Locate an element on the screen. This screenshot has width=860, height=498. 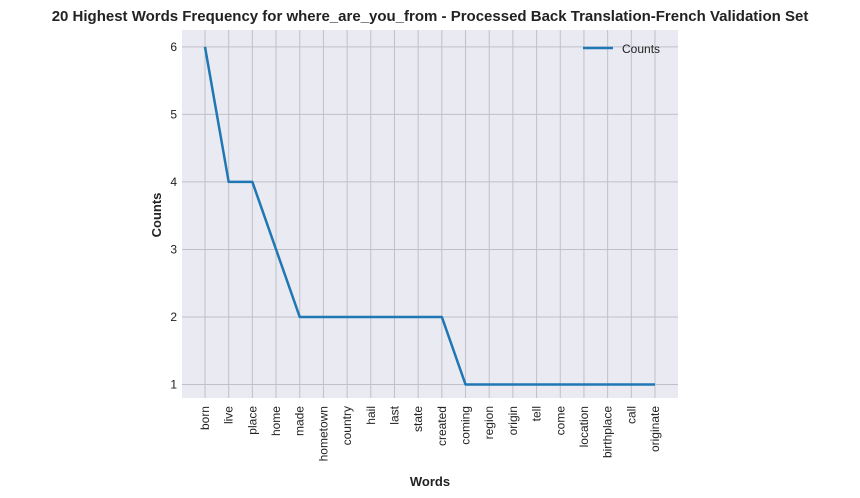
x-tick-label: origin is located at coordinates (513, 420).